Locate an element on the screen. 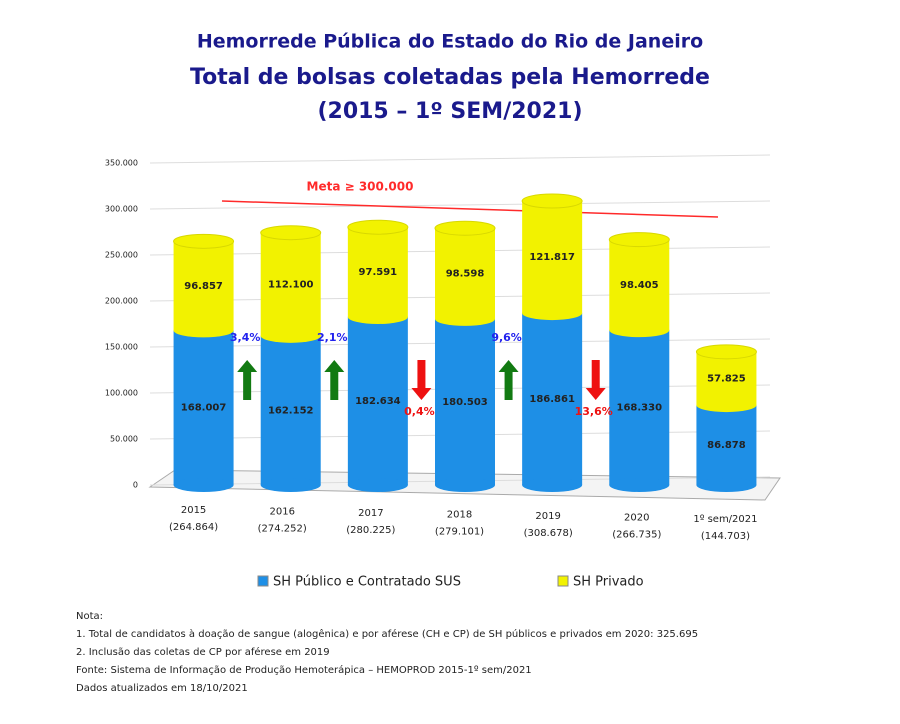  value-label: 168.330 is located at coordinates (640, 408).